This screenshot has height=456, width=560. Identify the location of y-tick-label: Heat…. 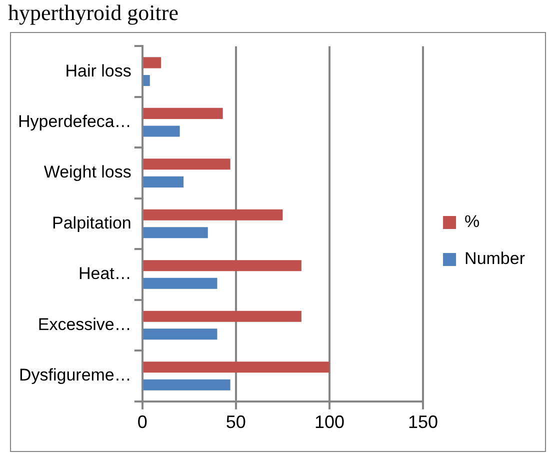
(105, 274).